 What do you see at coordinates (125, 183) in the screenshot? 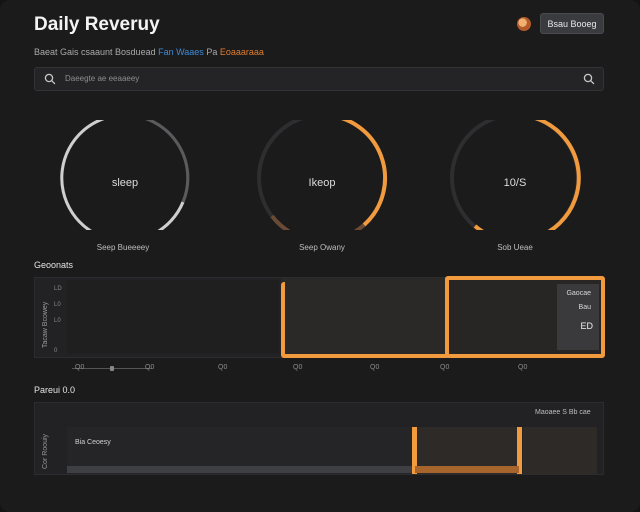
I see `gauge-center-label: sleep` at bounding box center [125, 183].